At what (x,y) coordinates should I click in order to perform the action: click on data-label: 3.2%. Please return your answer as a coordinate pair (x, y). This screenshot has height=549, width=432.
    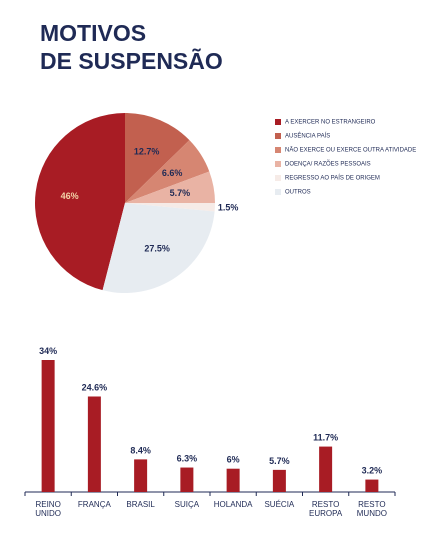
    Looking at the image, I should click on (372, 471).